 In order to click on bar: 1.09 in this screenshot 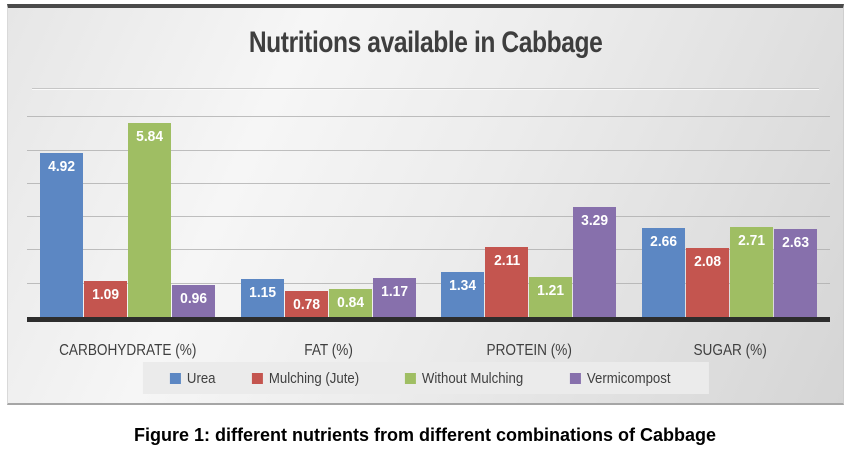, I will do `click(105, 299)`.